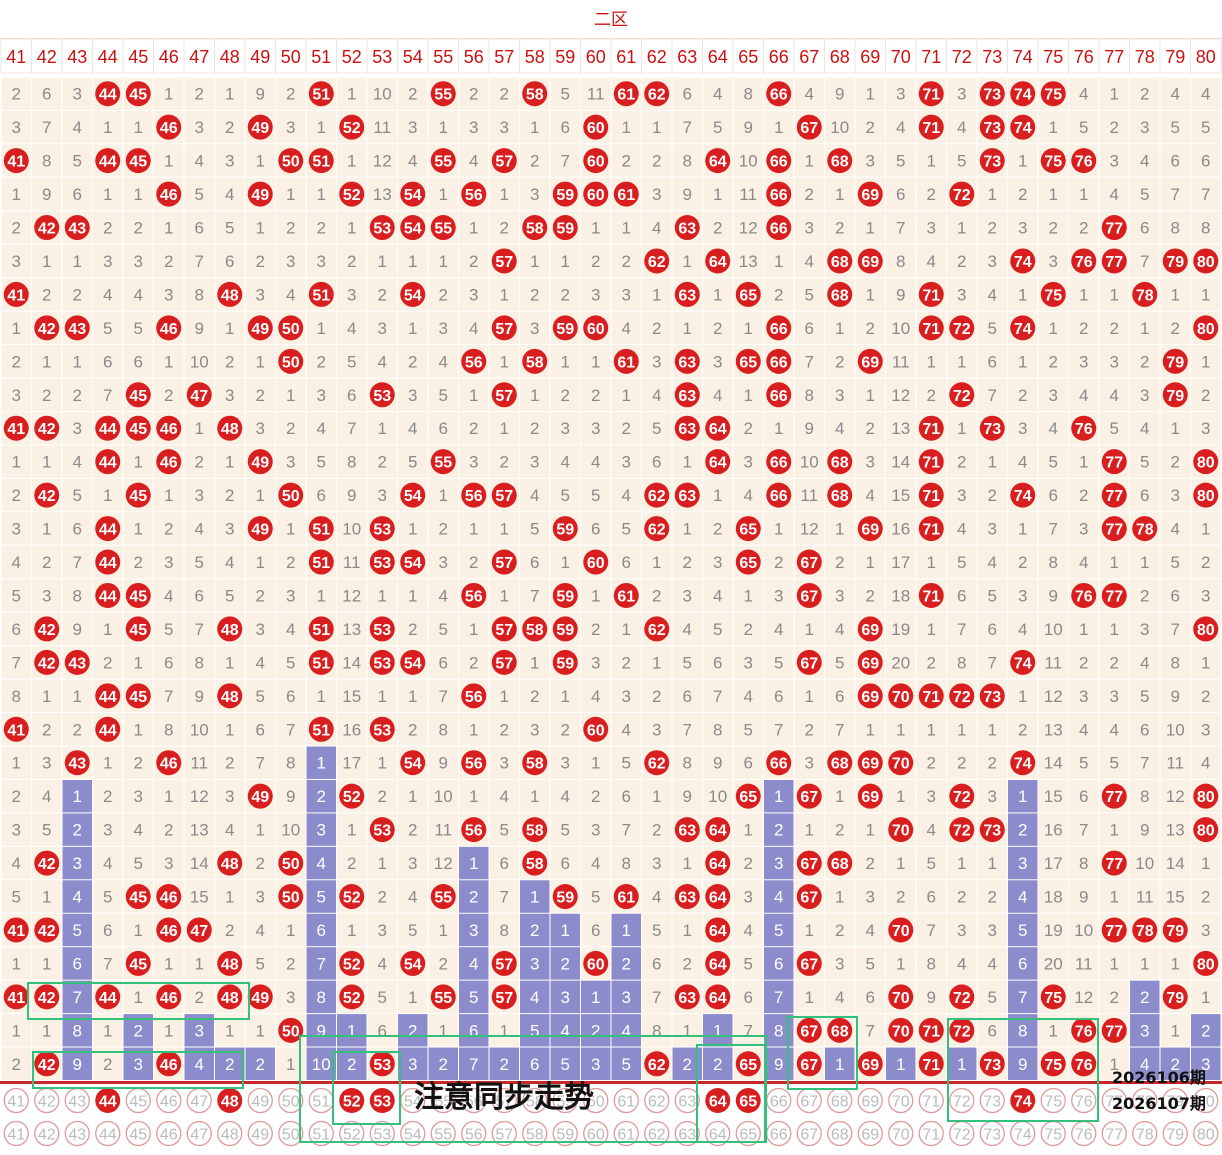 The height and width of the screenshot is (1155, 1222). What do you see at coordinates (596, 195) in the screenshot?
I see `hit-number: 60` at bounding box center [596, 195].